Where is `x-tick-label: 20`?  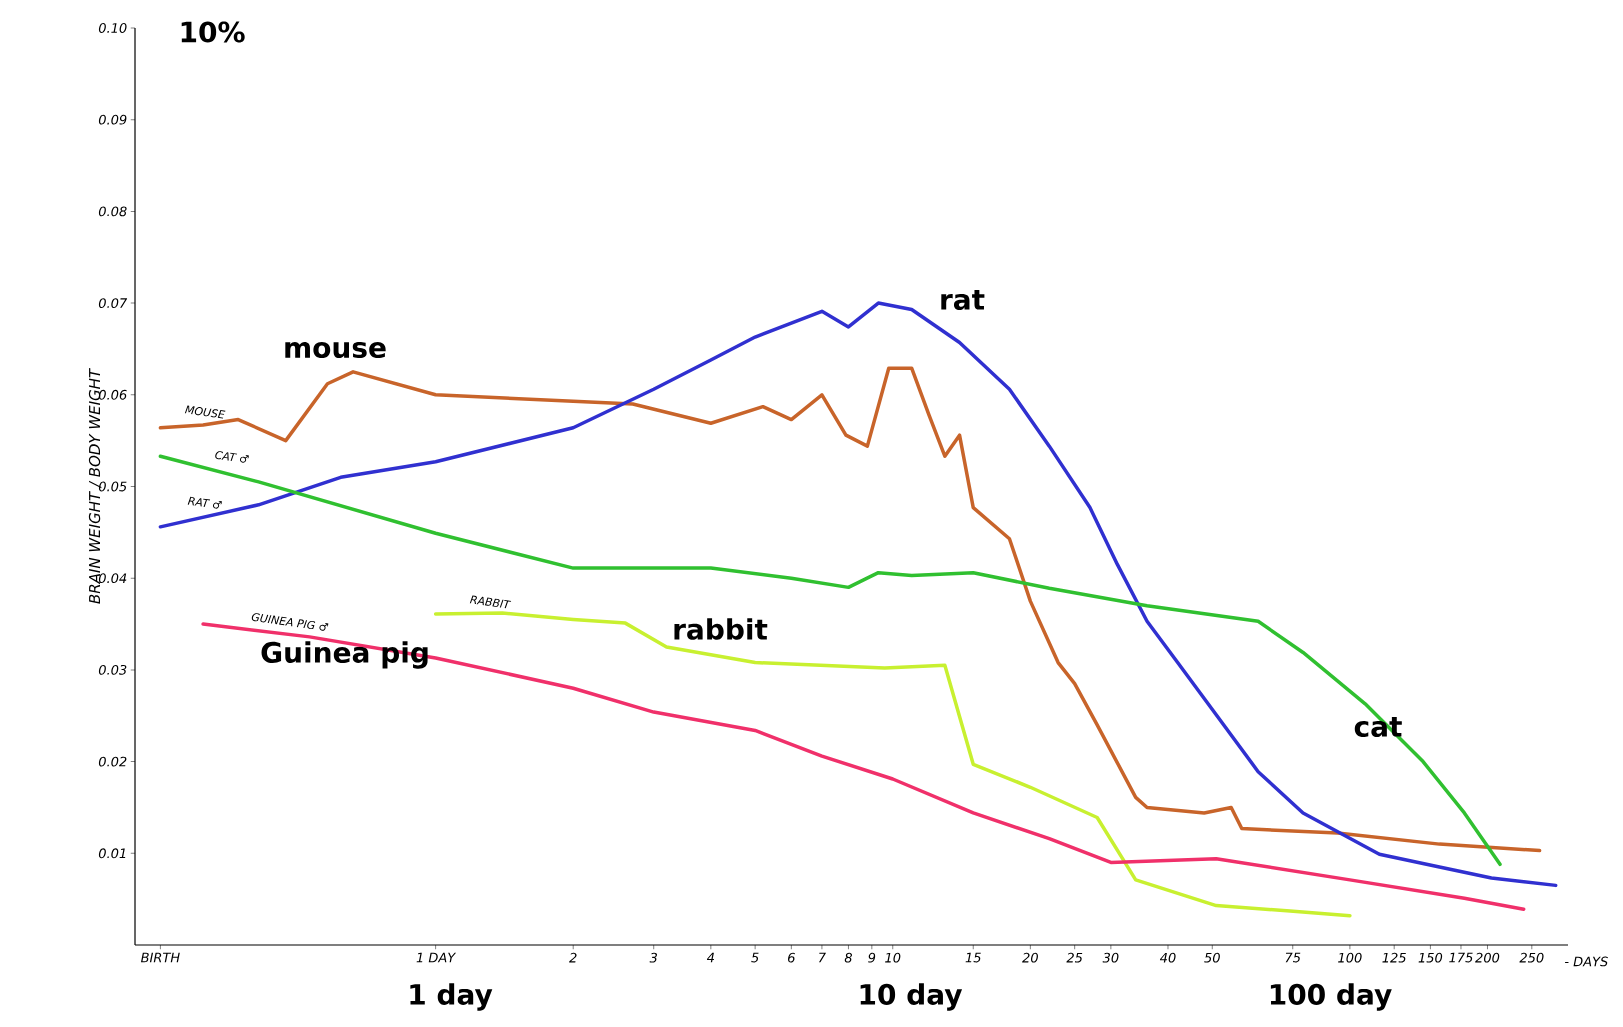 x-tick-label: 20 is located at coordinates (1030, 957).